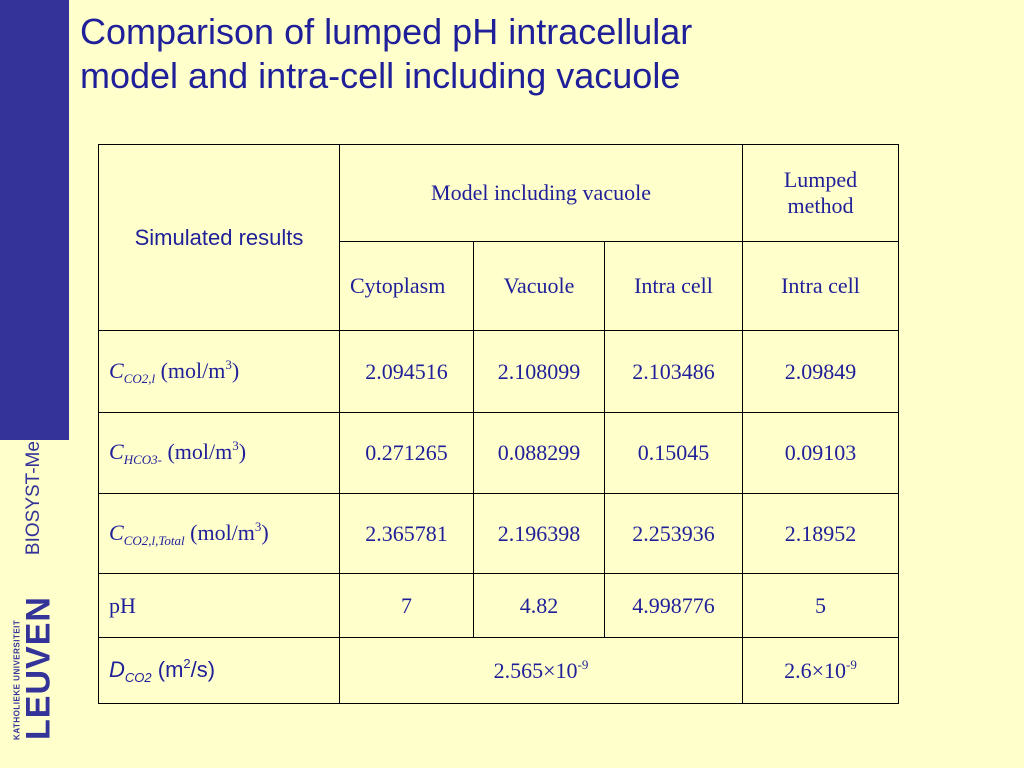  Describe the element at coordinates (820, 533) in the screenshot. I see `value-cell: 2.18952` at that location.